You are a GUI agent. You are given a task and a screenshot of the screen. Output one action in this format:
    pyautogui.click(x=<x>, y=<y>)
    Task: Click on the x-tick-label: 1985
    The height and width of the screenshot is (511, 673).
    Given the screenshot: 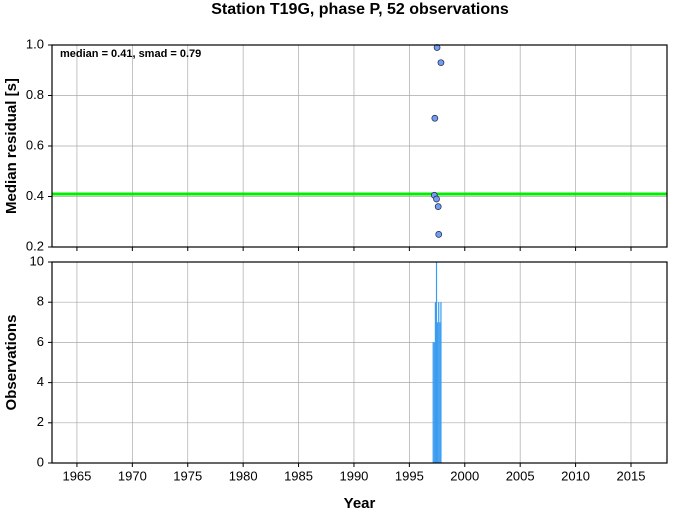 What is the action you would take?
    pyautogui.click(x=298, y=475)
    